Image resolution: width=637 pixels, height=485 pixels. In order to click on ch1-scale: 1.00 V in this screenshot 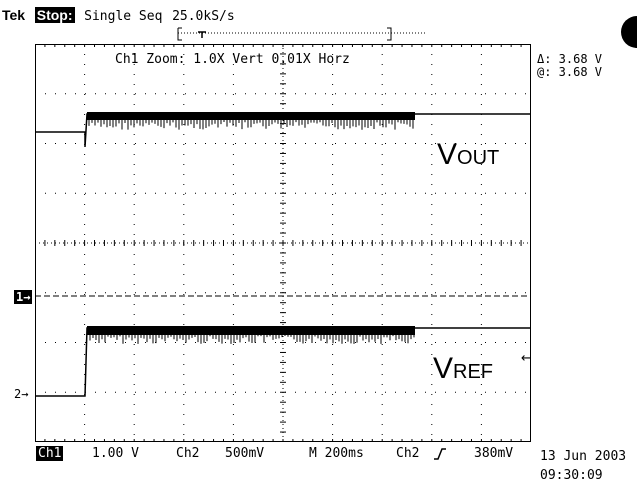, I will do `click(115, 453)`.